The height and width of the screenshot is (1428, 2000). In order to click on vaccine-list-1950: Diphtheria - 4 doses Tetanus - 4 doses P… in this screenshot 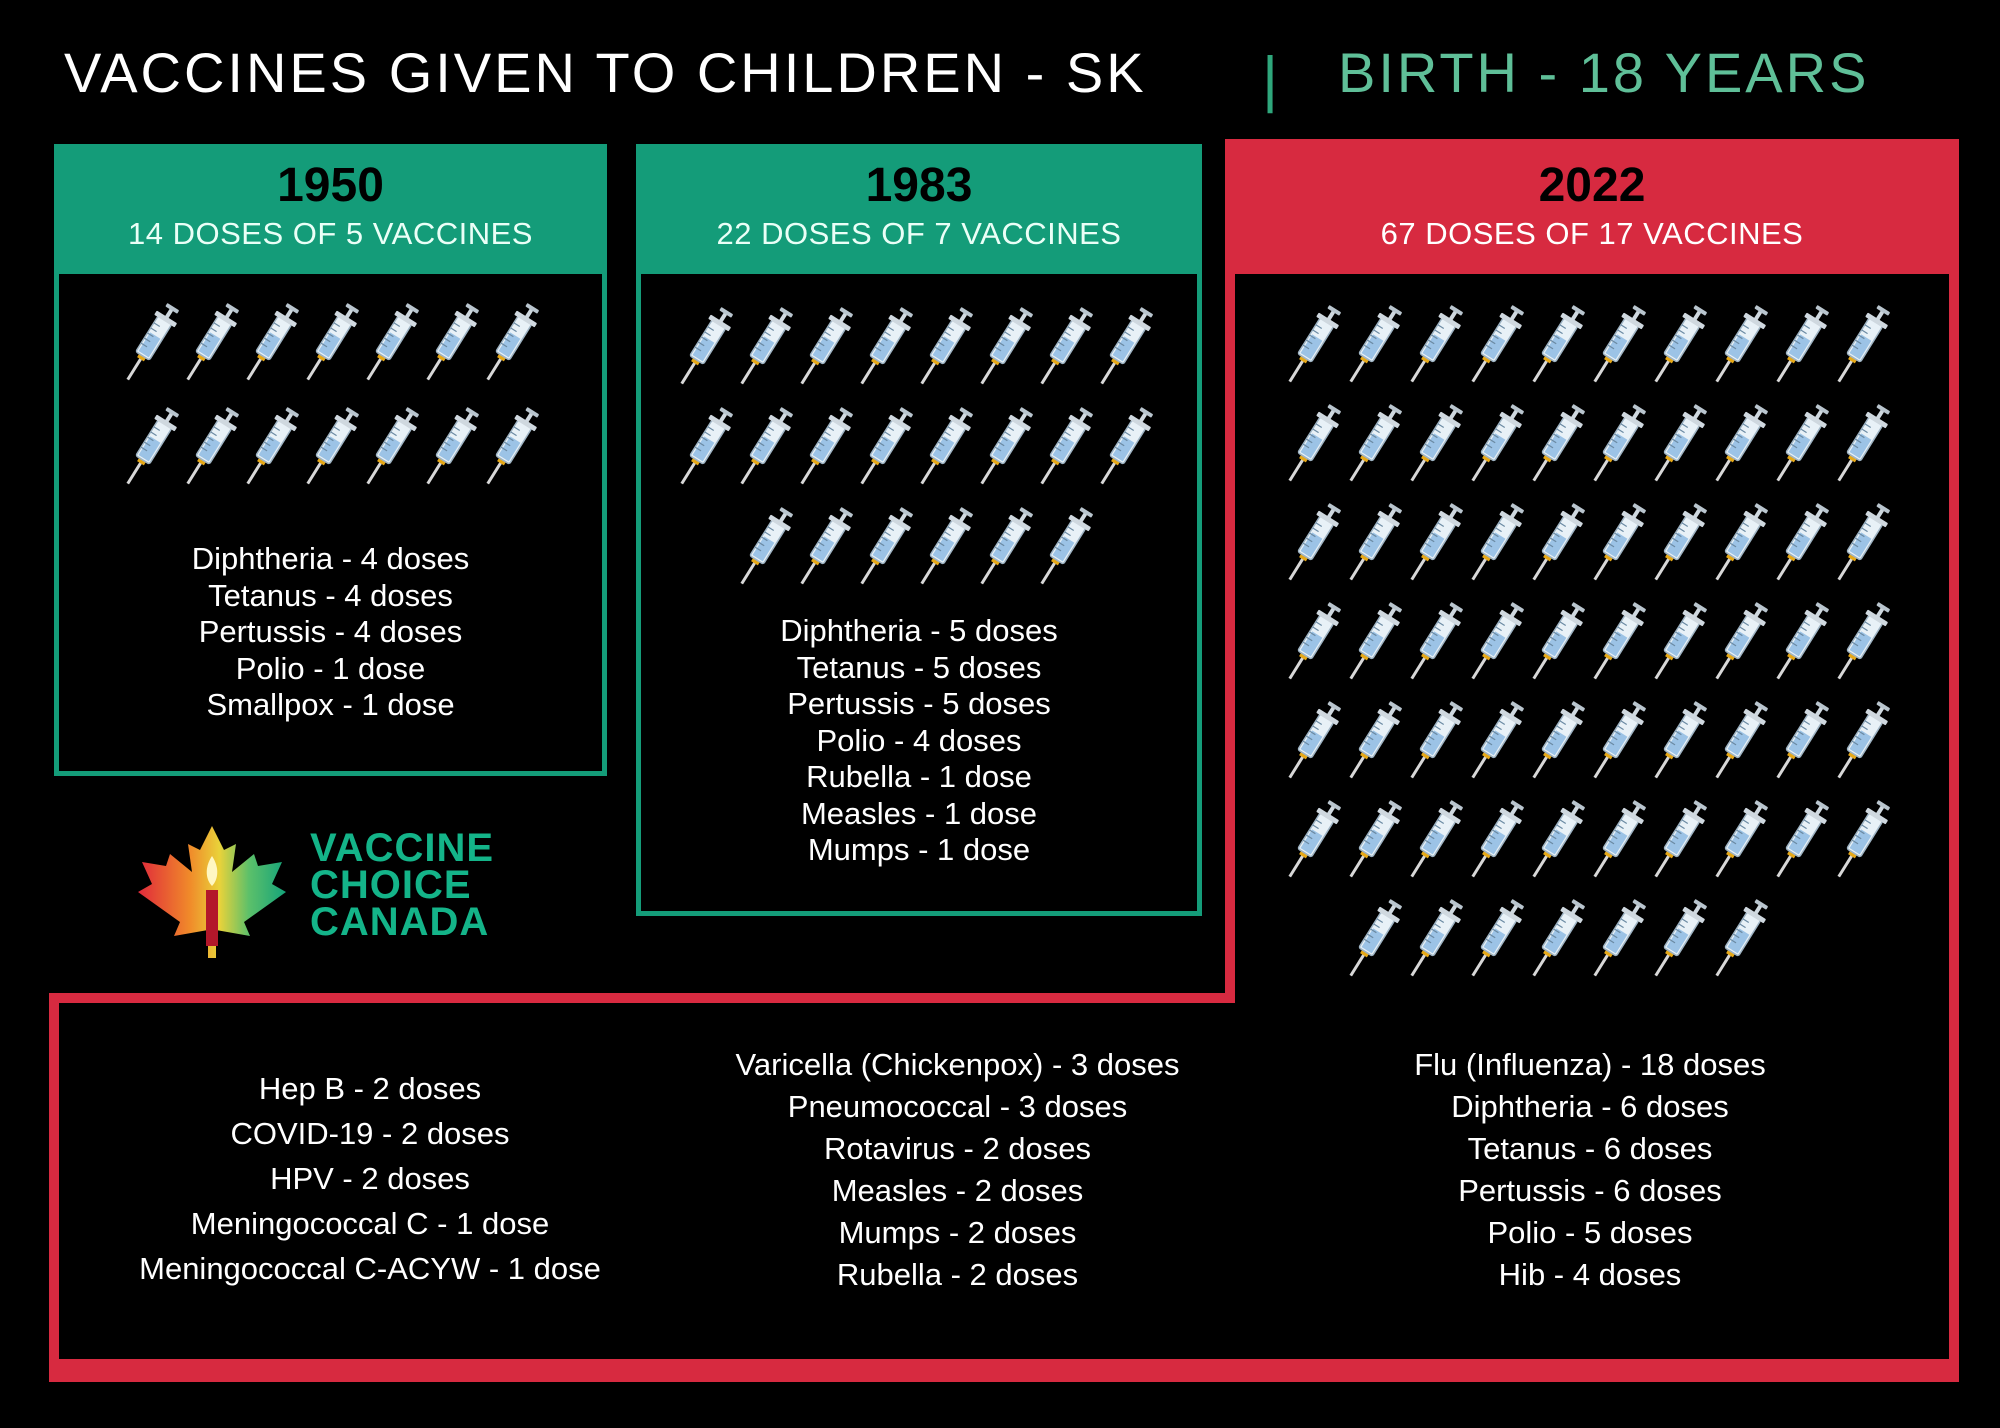, I will do `click(330, 632)`.